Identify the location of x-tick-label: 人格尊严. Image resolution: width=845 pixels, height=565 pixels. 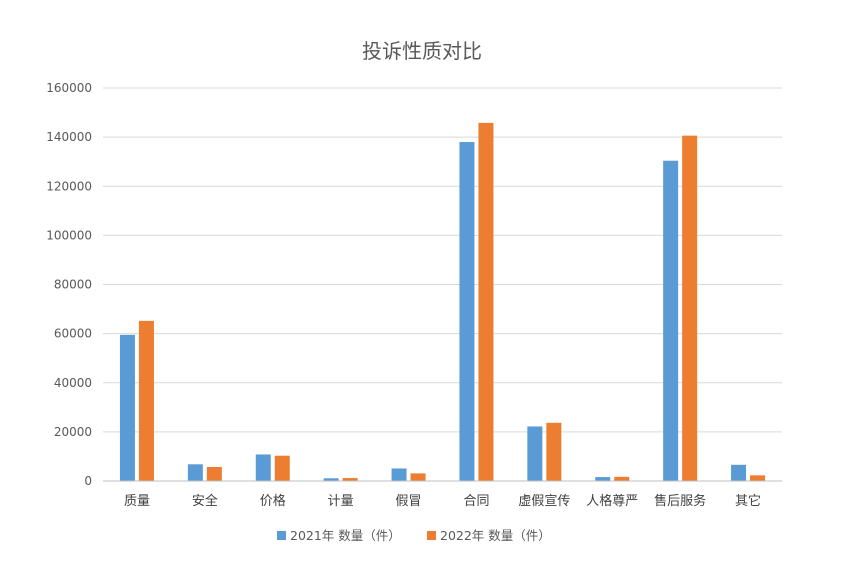
(612, 501).